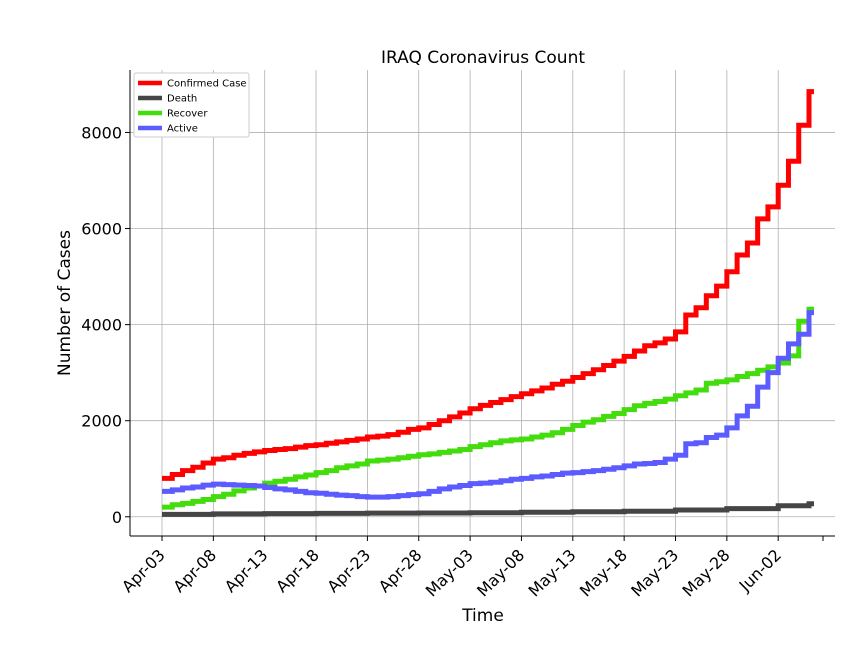 The height and width of the screenshot is (648, 864). I want to click on x-tick-label: May-23, so click(654, 572).